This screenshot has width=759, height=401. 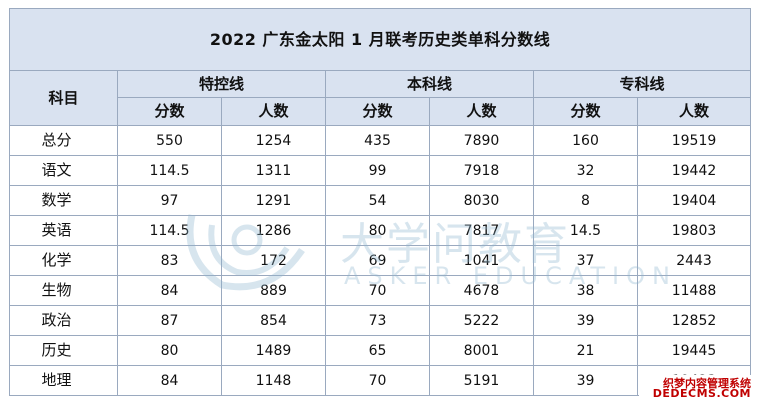 What do you see at coordinates (63, 98) in the screenshot?
I see `subject-header: 科目` at bounding box center [63, 98].